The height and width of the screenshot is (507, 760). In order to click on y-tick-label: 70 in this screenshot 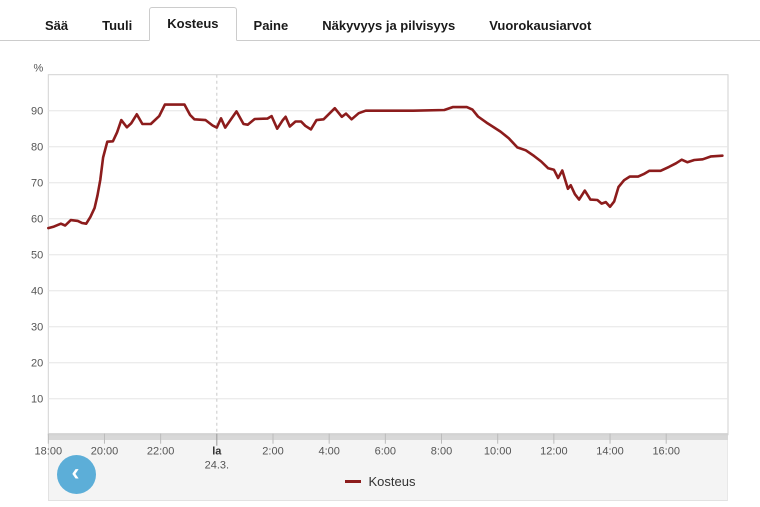, I will do `click(37, 184)`.